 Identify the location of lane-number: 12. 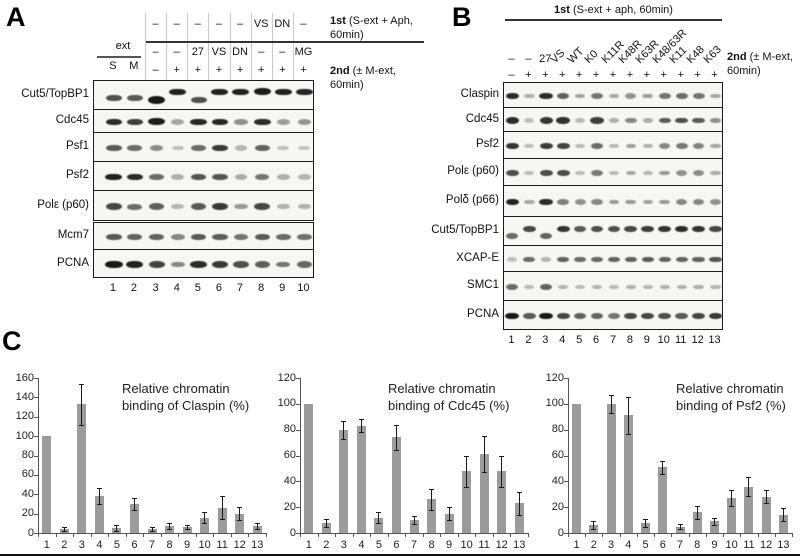
(697, 340).